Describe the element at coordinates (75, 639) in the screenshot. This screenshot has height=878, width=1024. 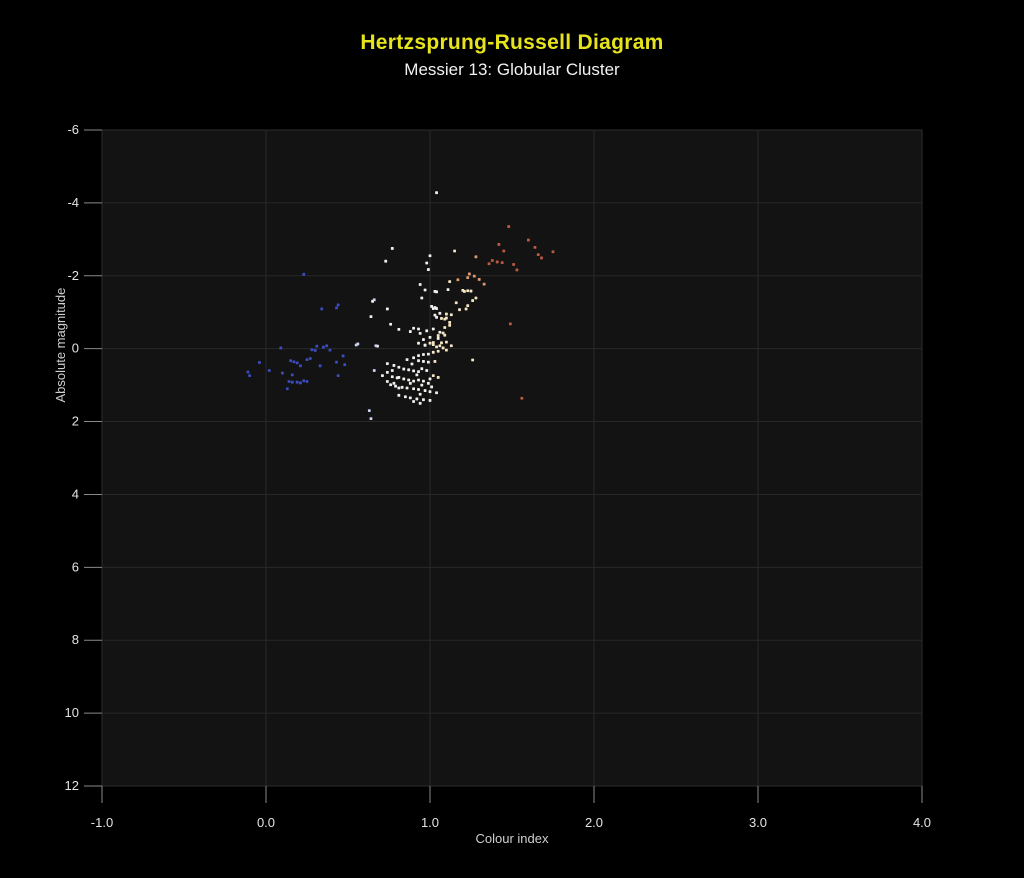
I see `y-tick-label: 8` at that location.